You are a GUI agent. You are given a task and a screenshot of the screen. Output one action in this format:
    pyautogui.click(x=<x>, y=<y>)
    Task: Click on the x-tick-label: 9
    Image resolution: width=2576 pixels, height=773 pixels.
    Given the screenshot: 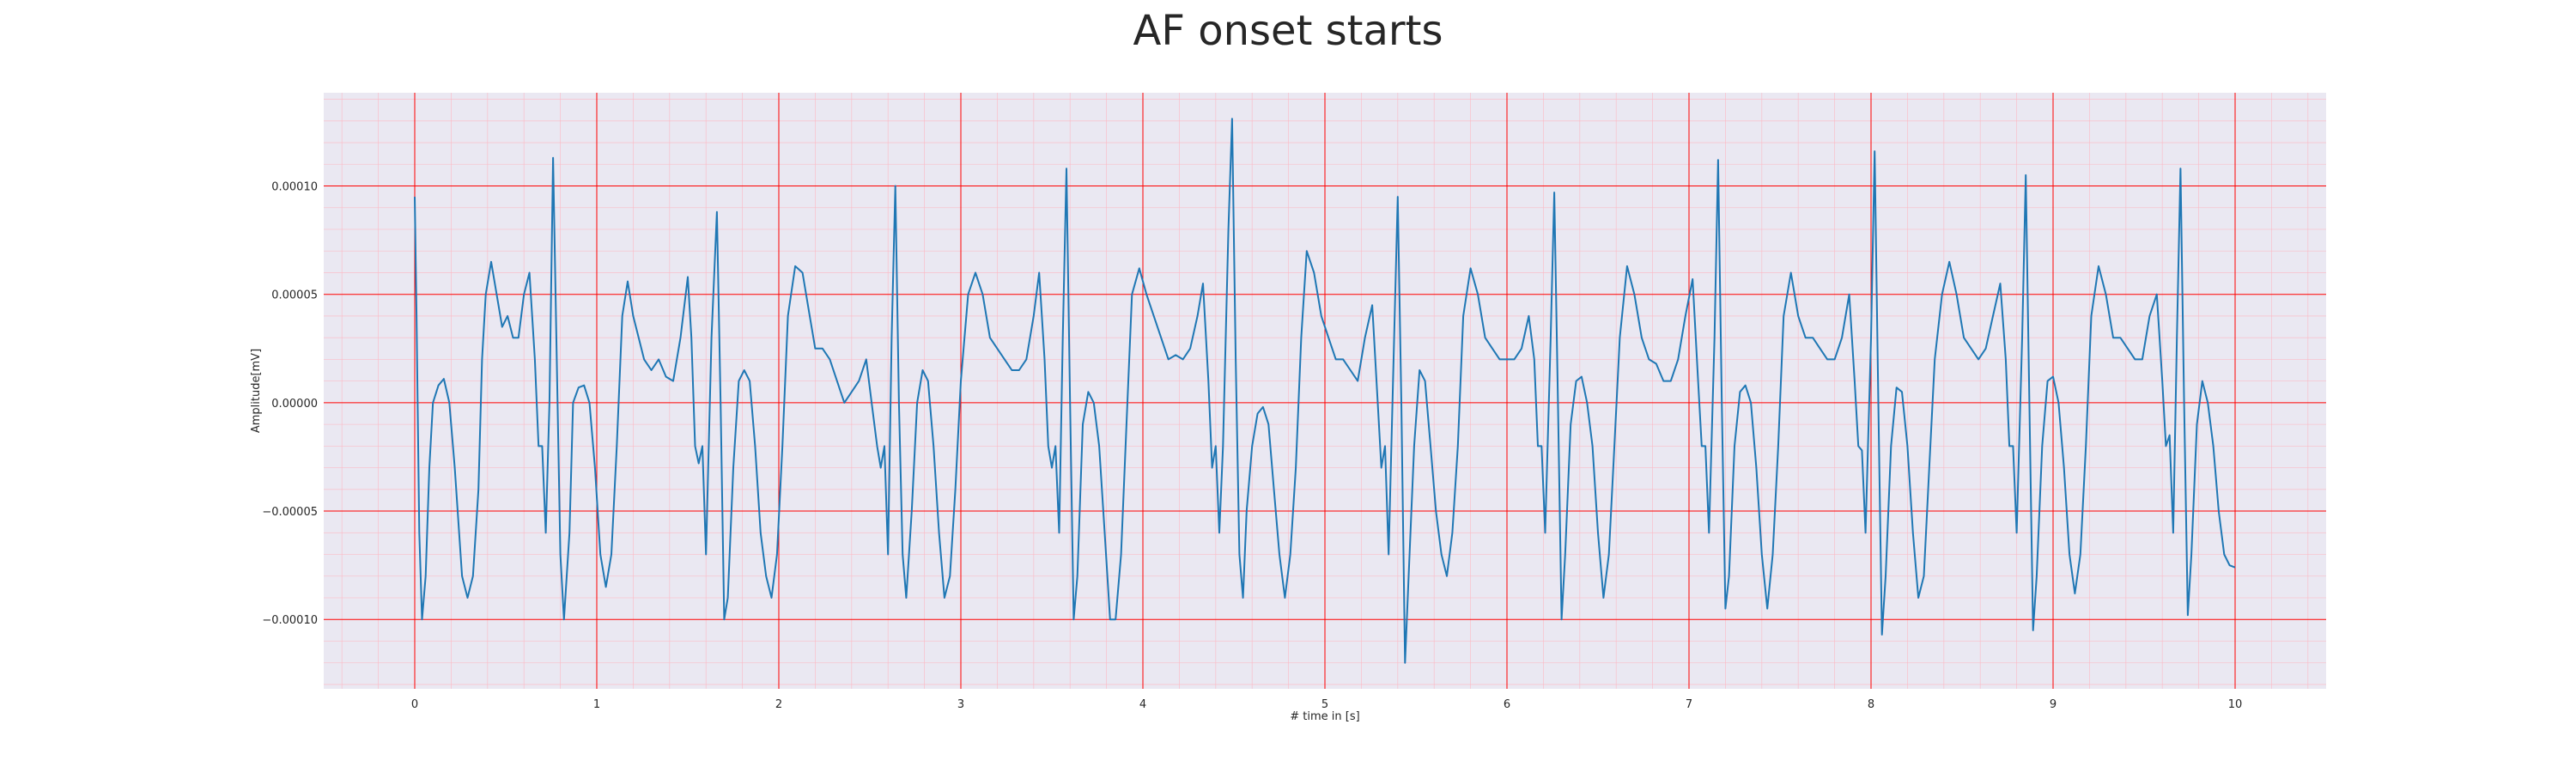 What is the action you would take?
    pyautogui.click(x=2053, y=704)
    